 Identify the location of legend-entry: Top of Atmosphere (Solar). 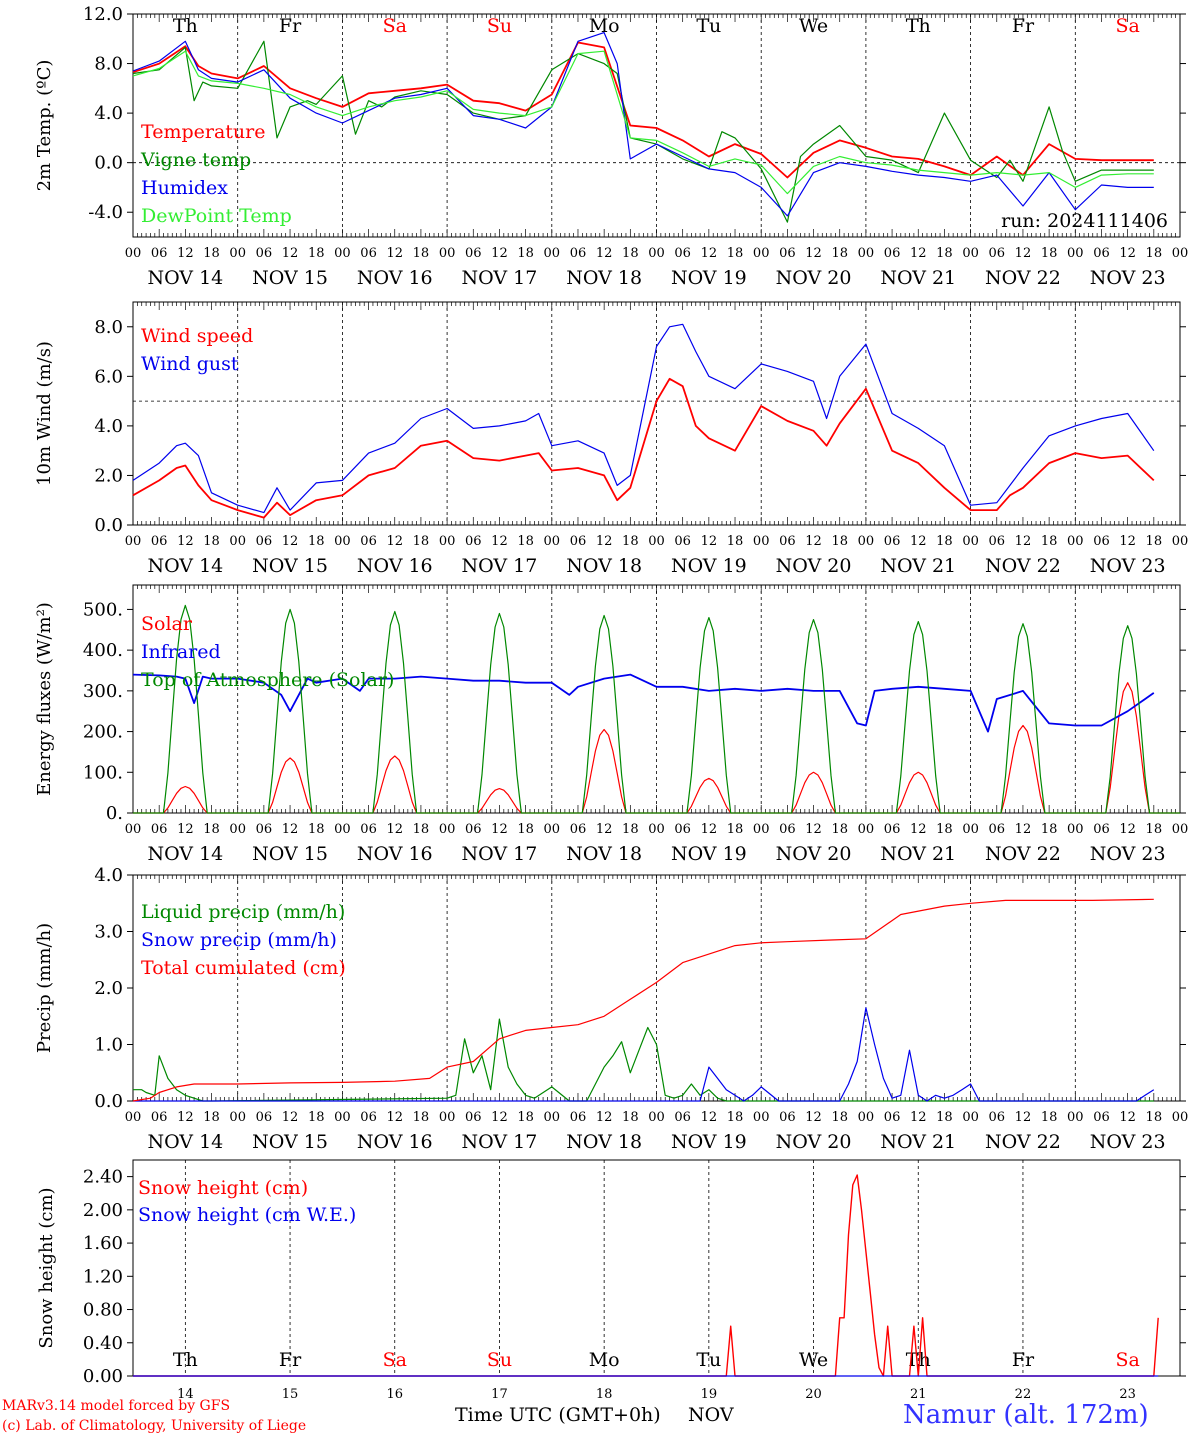
(267, 680).